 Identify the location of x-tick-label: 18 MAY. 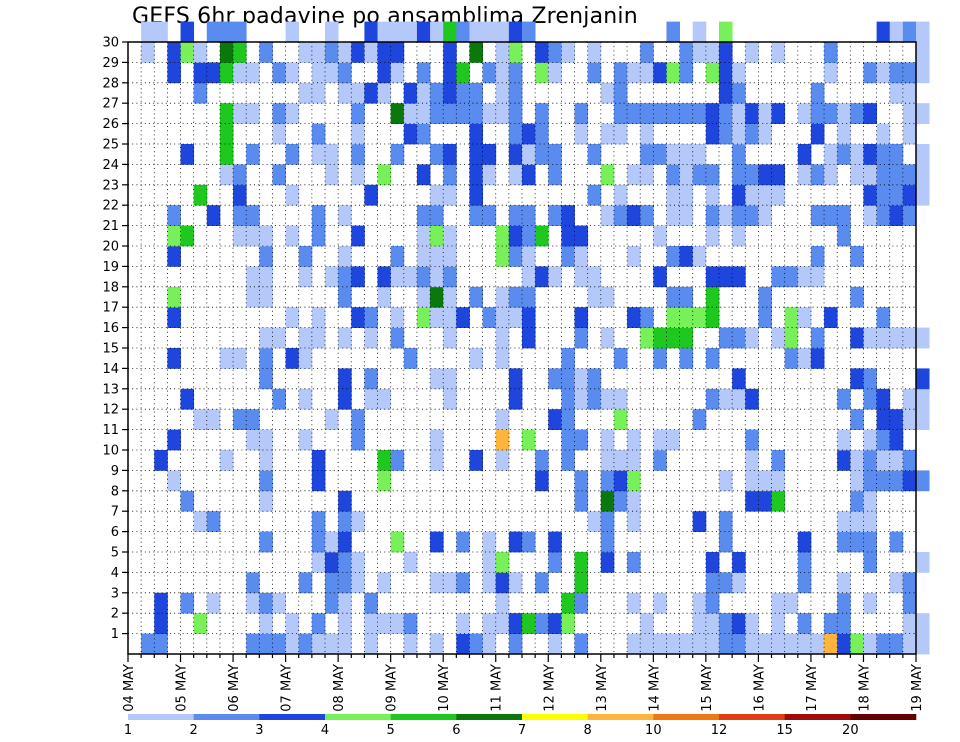
(864, 688).